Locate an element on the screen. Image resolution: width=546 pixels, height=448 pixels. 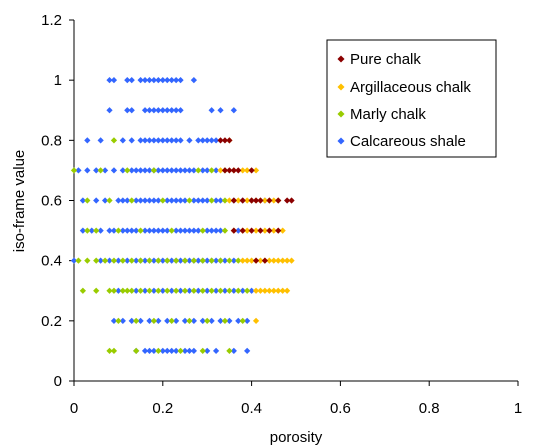
y-ticks: 0 0.2 0.4 0.6 0.8 1 1.2 is located at coordinates (57, 201).